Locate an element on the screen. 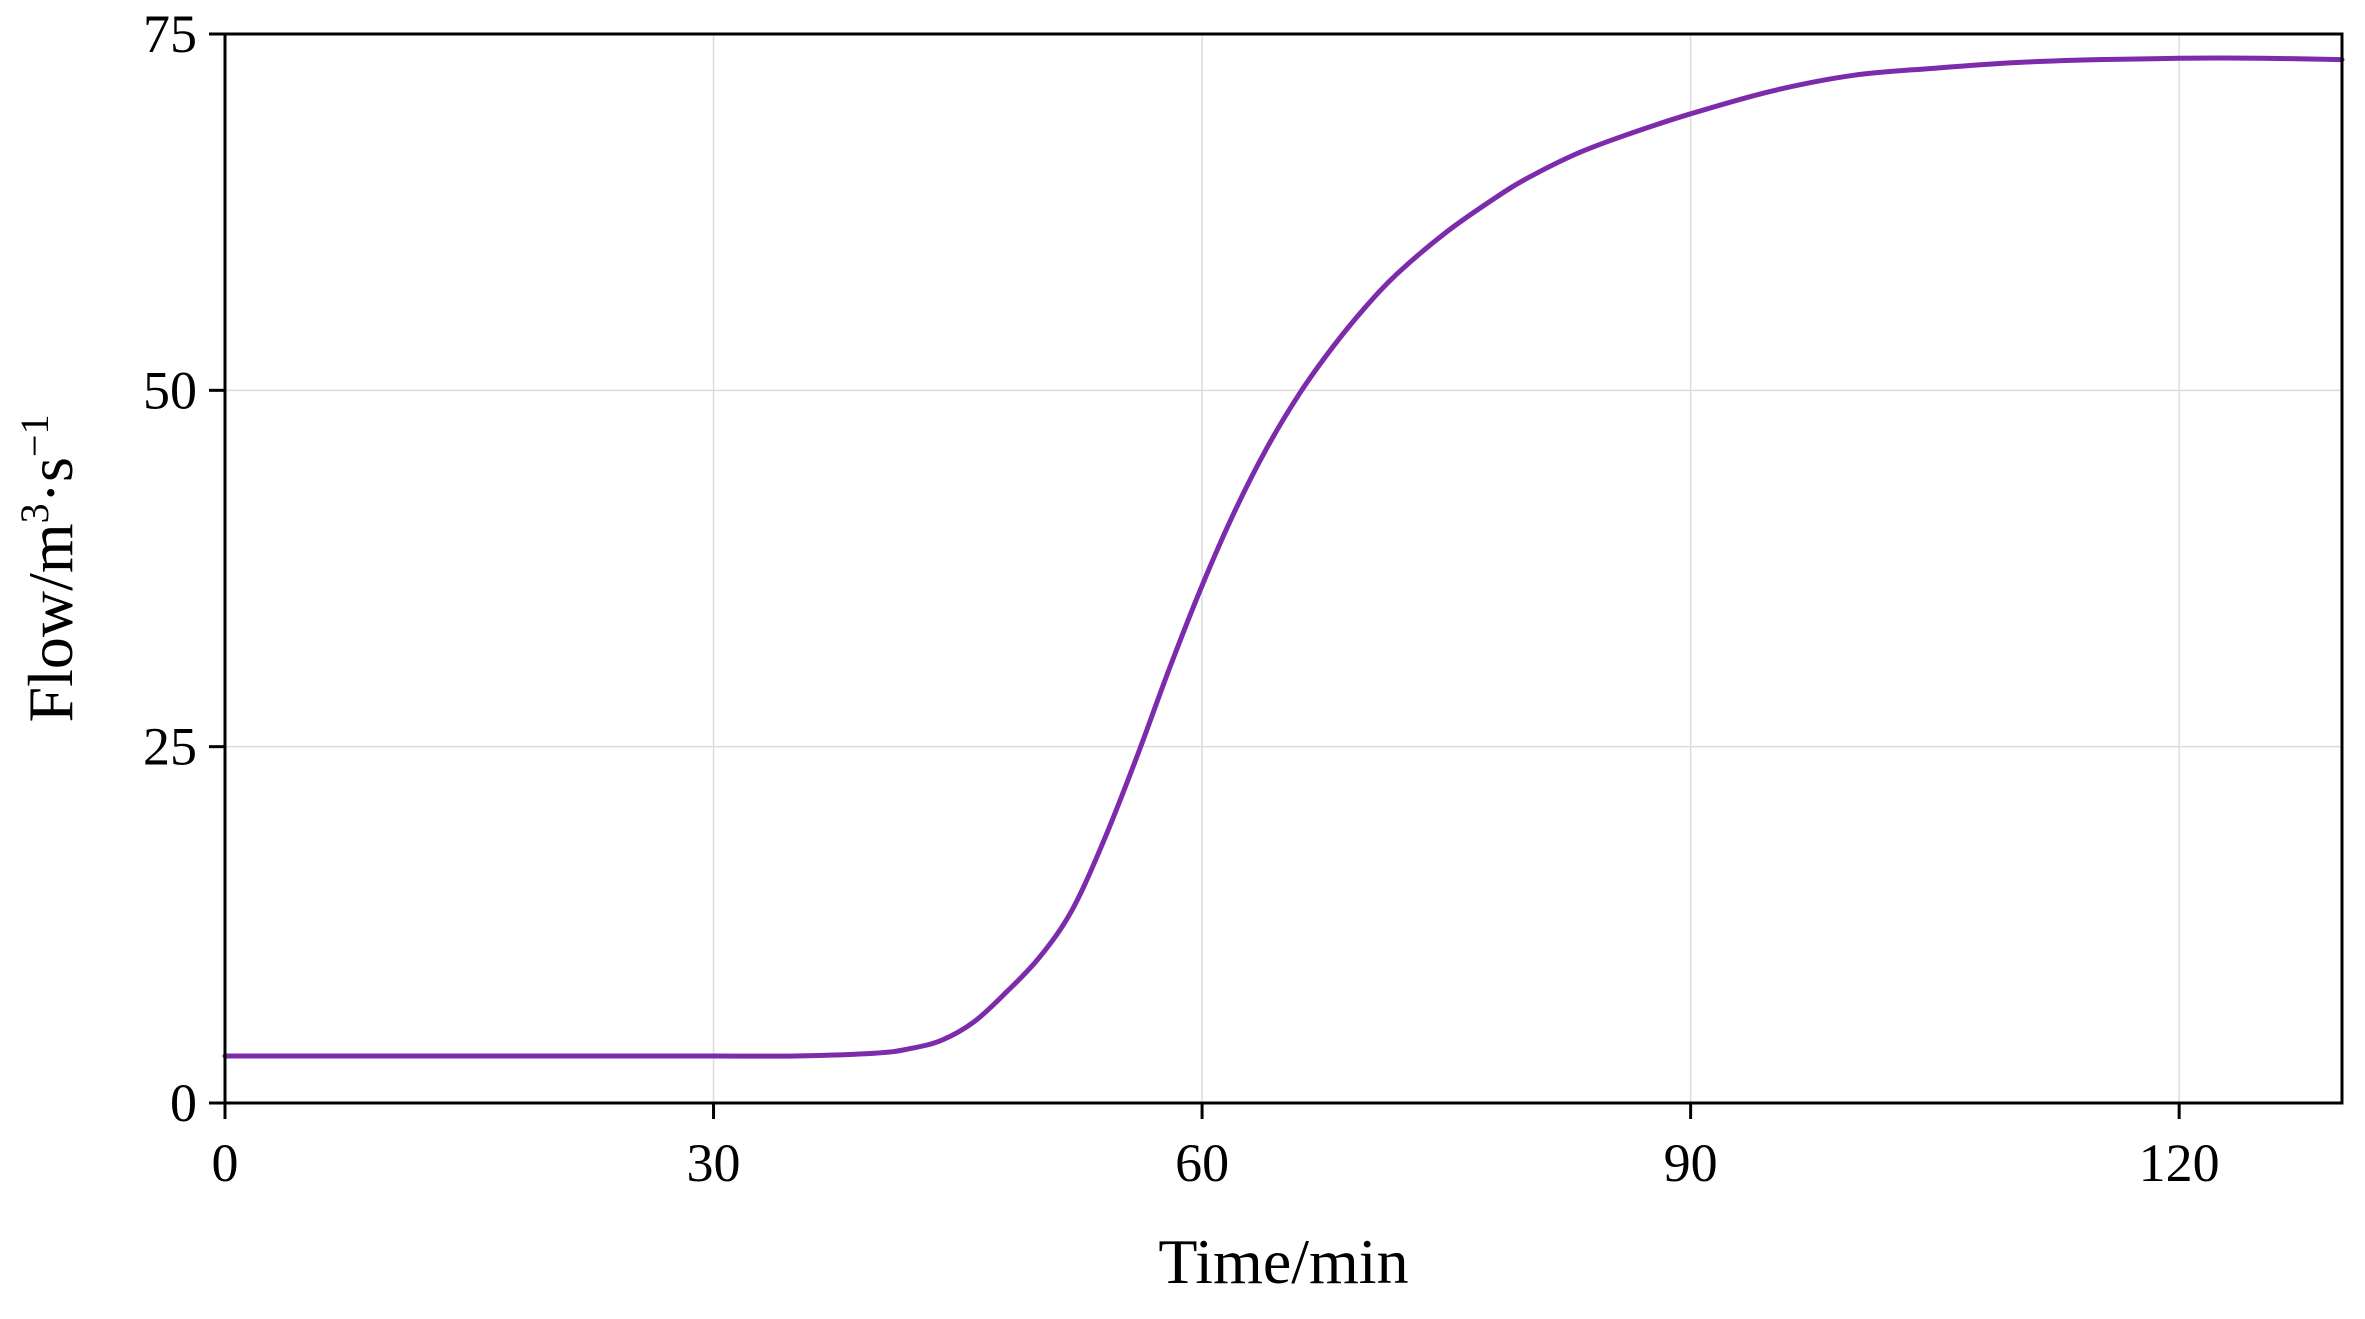  y-tick-label: 75 is located at coordinates (170, 34).